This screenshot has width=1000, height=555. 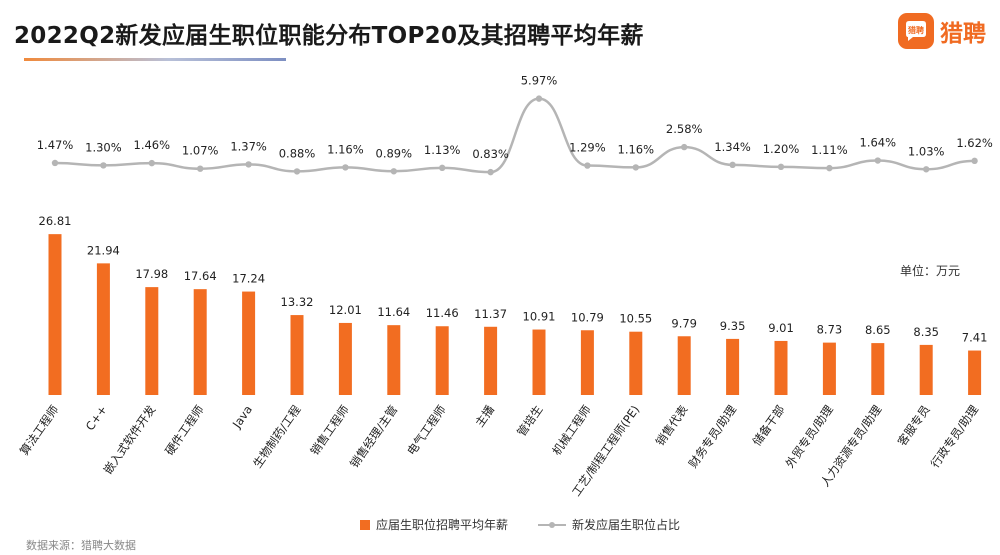 What do you see at coordinates (155, 59) in the screenshot?
I see `title-underline` at bounding box center [155, 59].